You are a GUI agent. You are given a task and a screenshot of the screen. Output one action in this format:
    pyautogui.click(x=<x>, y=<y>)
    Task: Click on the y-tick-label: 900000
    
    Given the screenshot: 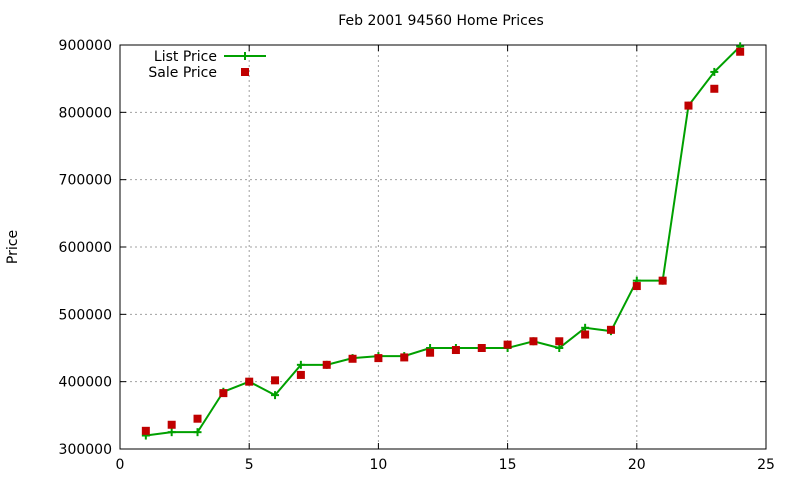 What is the action you would take?
    pyautogui.click(x=85, y=46)
    